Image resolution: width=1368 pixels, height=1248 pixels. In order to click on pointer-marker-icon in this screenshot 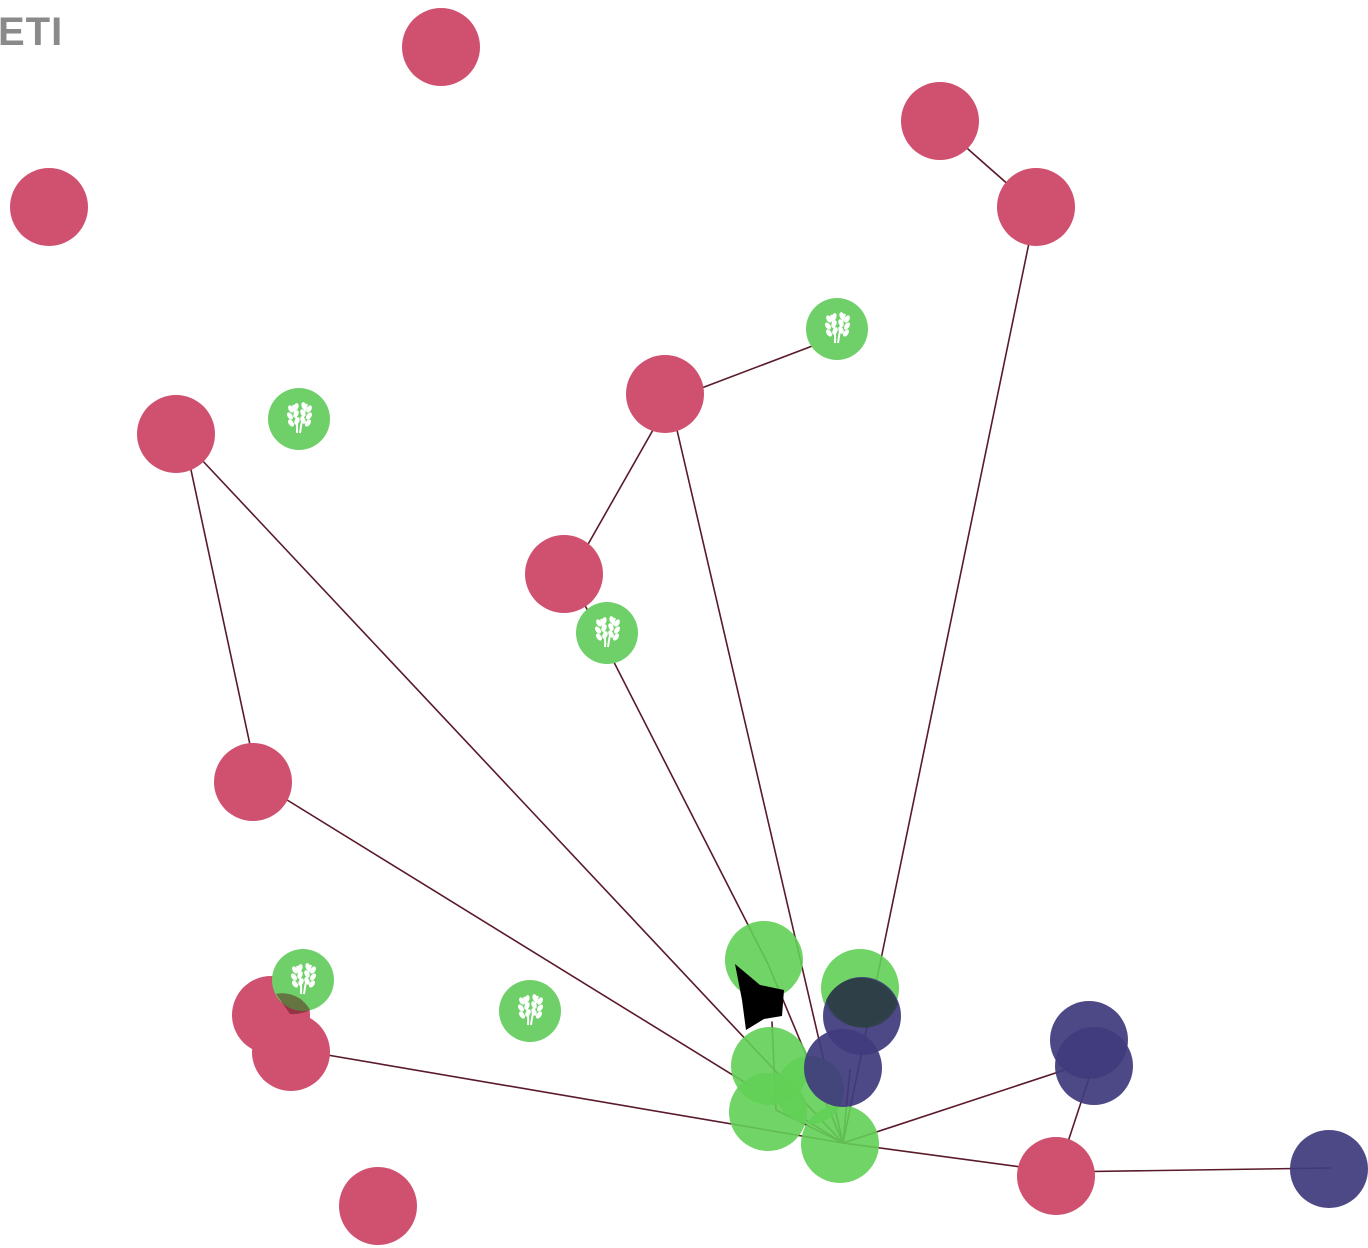, I will do `click(759, 997)`.